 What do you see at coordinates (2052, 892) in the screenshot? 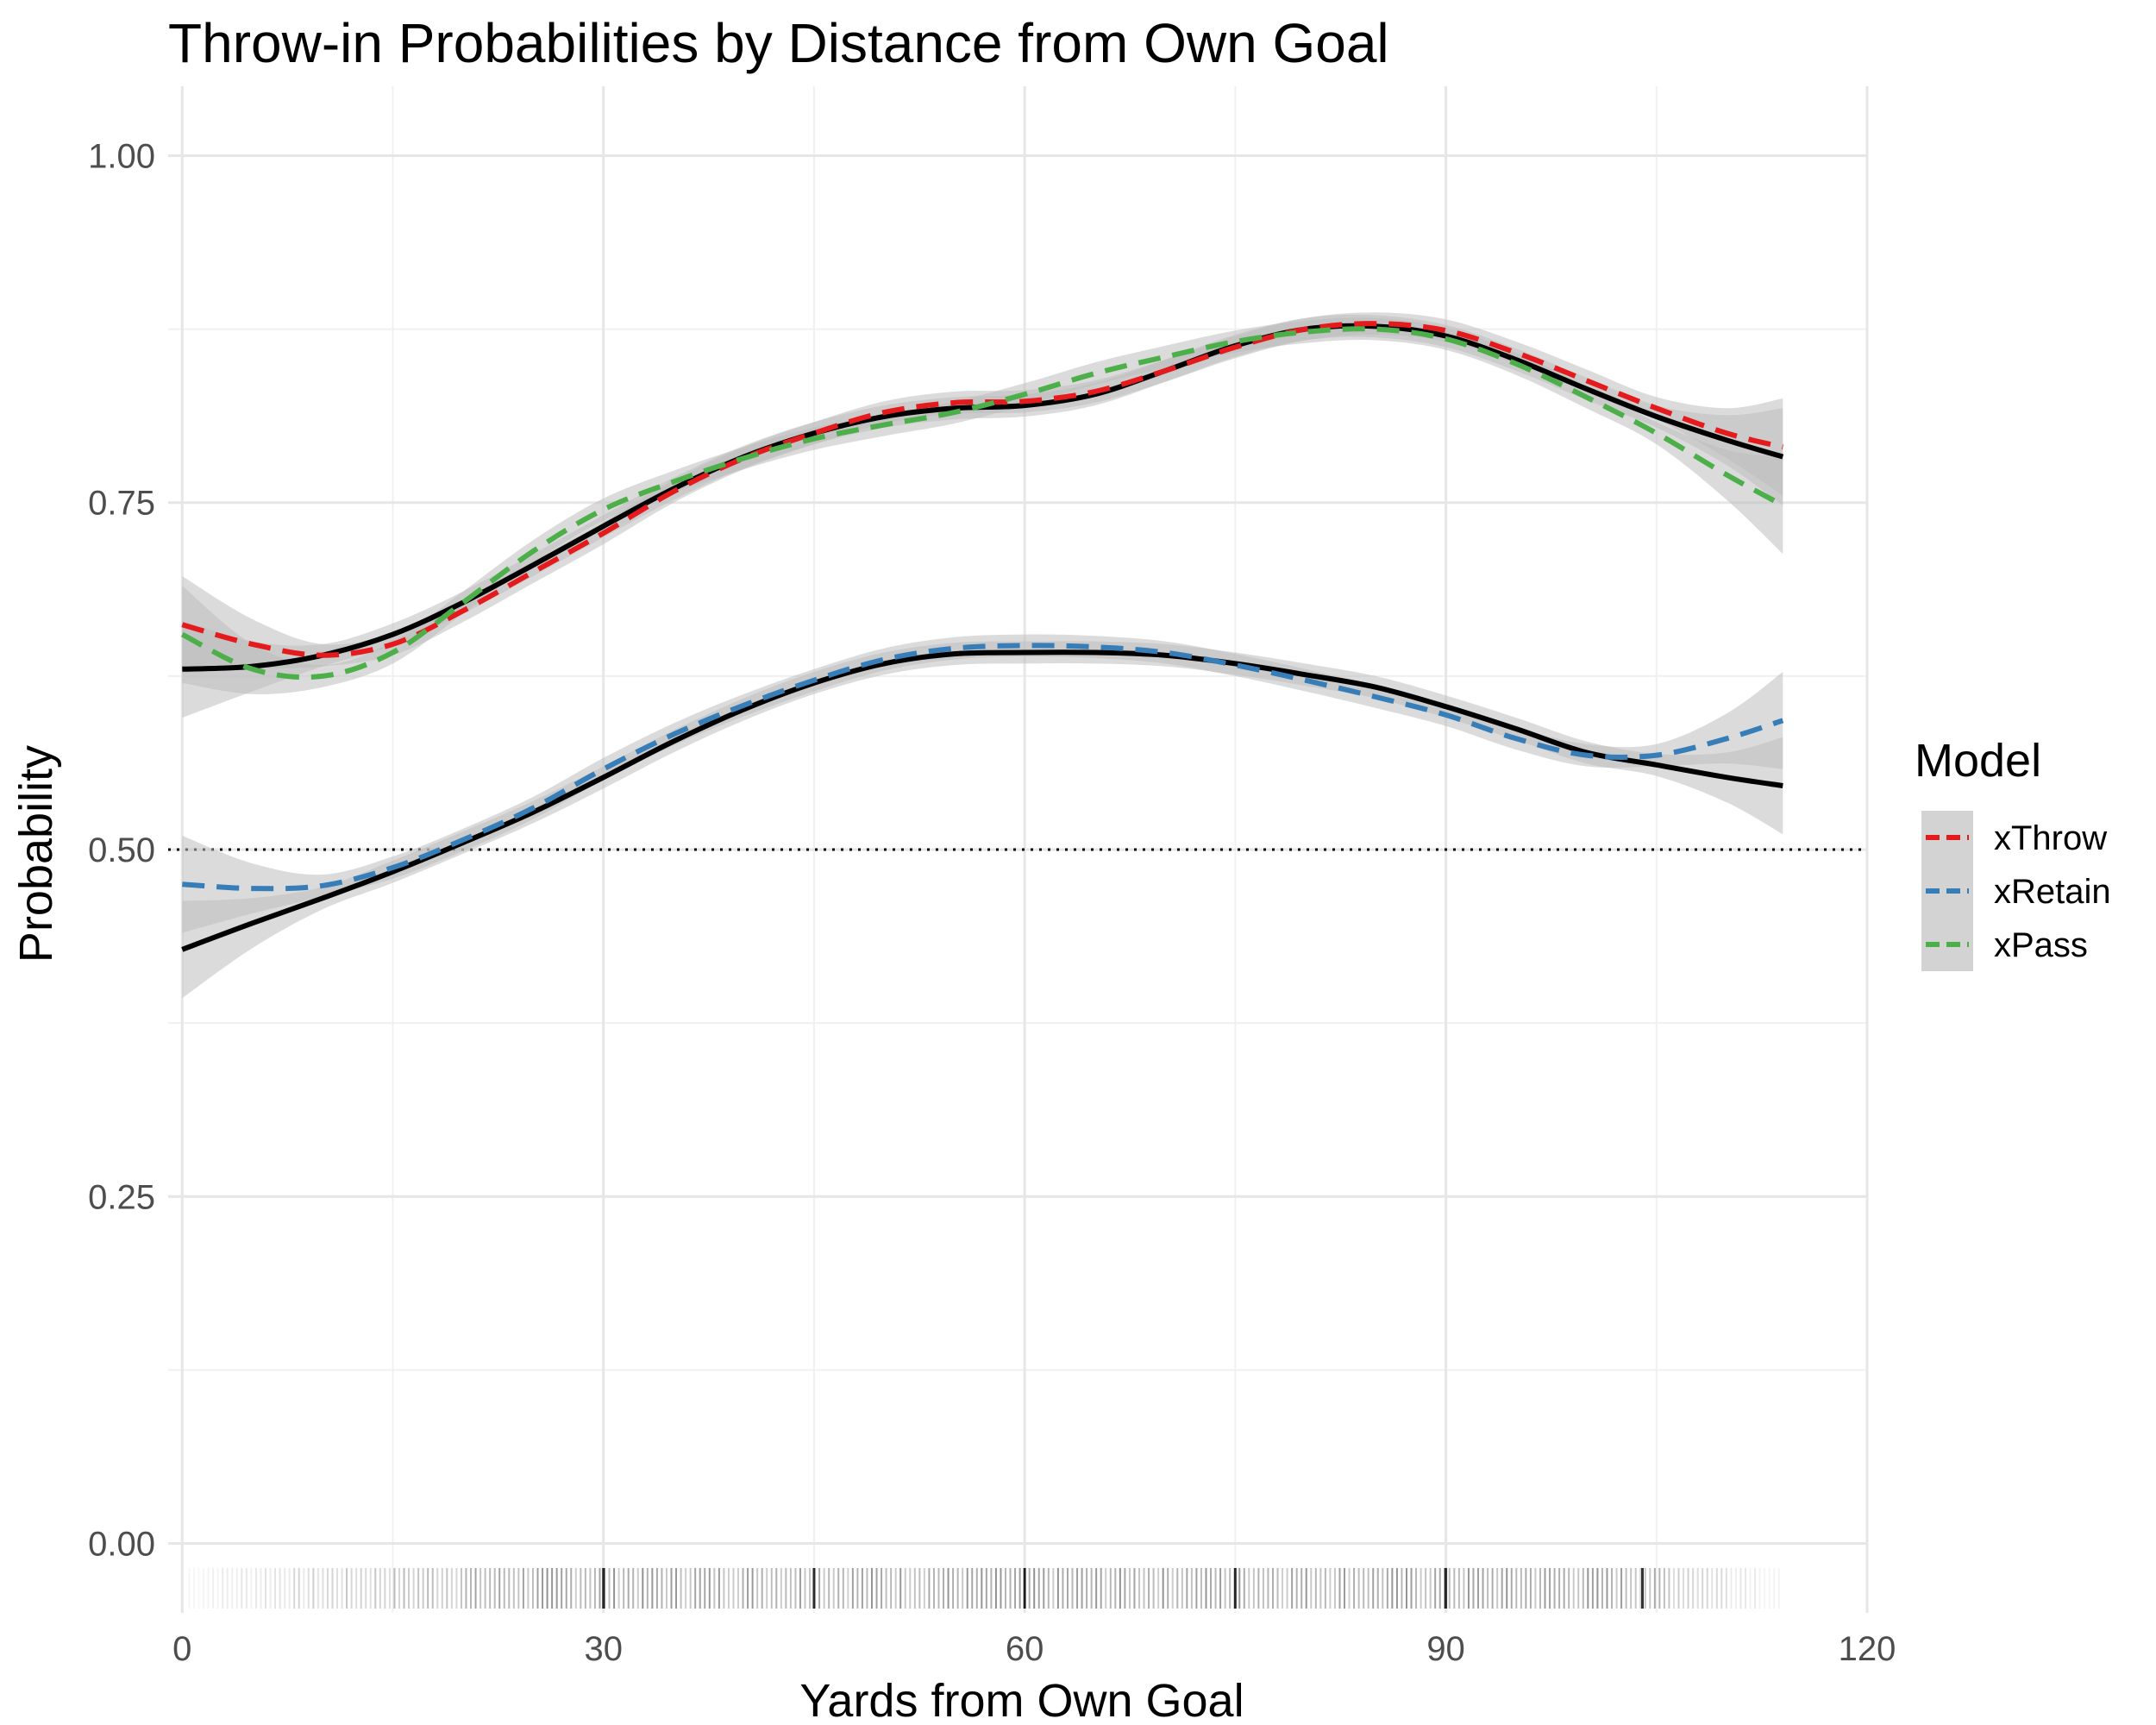
I see `legend-label: xRetain` at bounding box center [2052, 892].